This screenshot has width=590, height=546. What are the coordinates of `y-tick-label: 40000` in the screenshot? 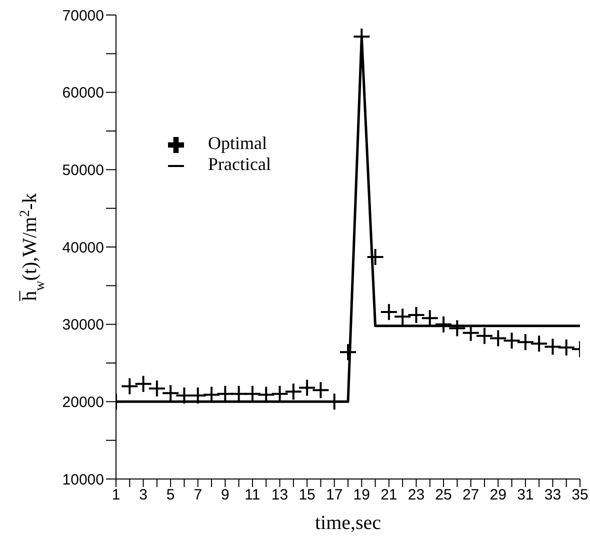 It's located at (83, 247).